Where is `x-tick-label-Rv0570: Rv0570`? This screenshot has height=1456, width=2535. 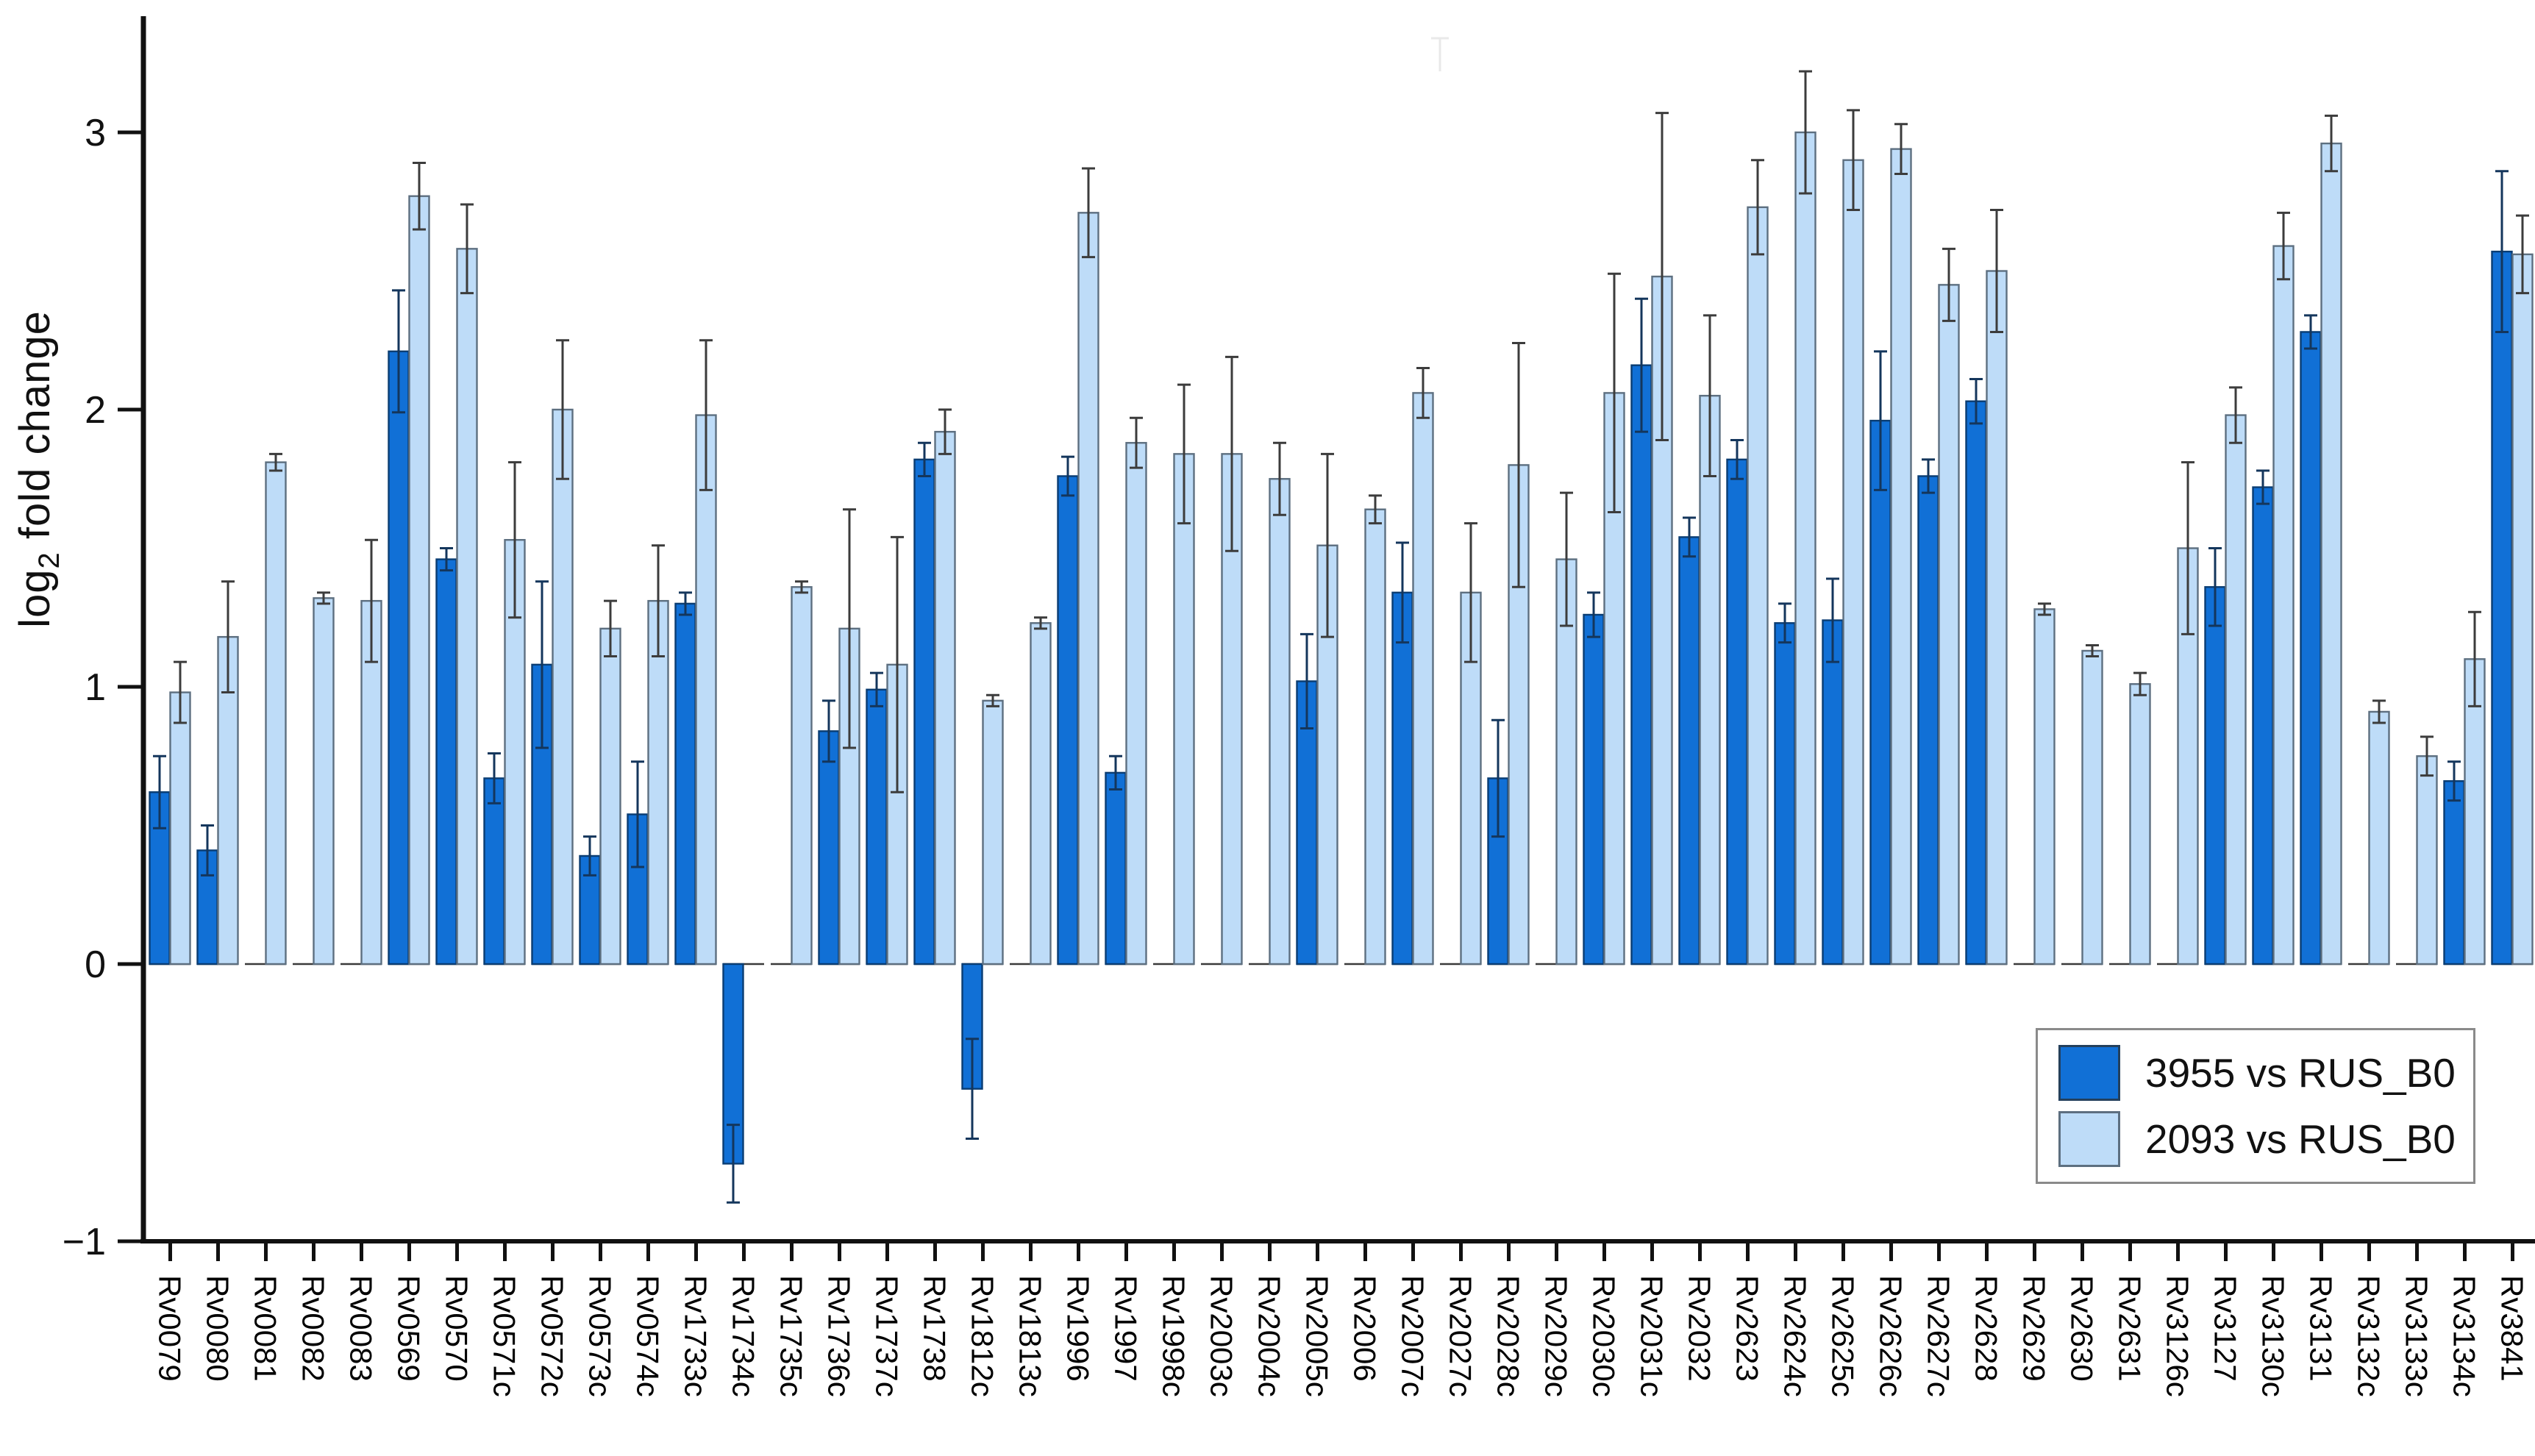 x-tick-label-Rv0570: Rv0570 is located at coordinates (457, 1328).